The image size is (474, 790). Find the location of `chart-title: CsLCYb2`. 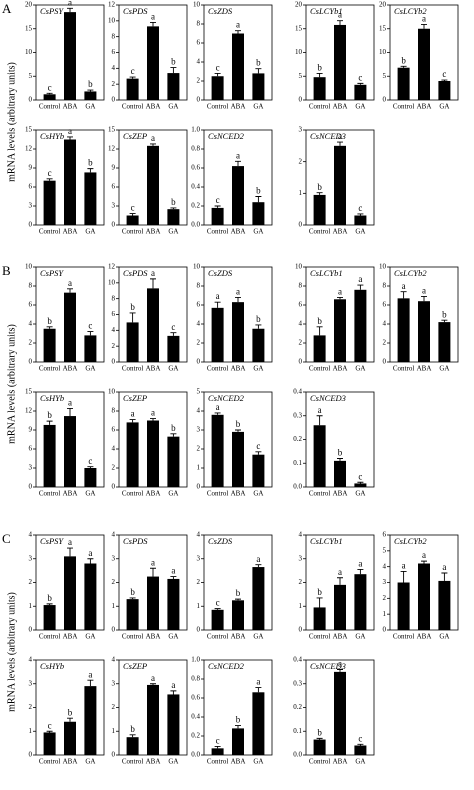

chart-title: CsLCYb2 is located at coordinates (410, 541).